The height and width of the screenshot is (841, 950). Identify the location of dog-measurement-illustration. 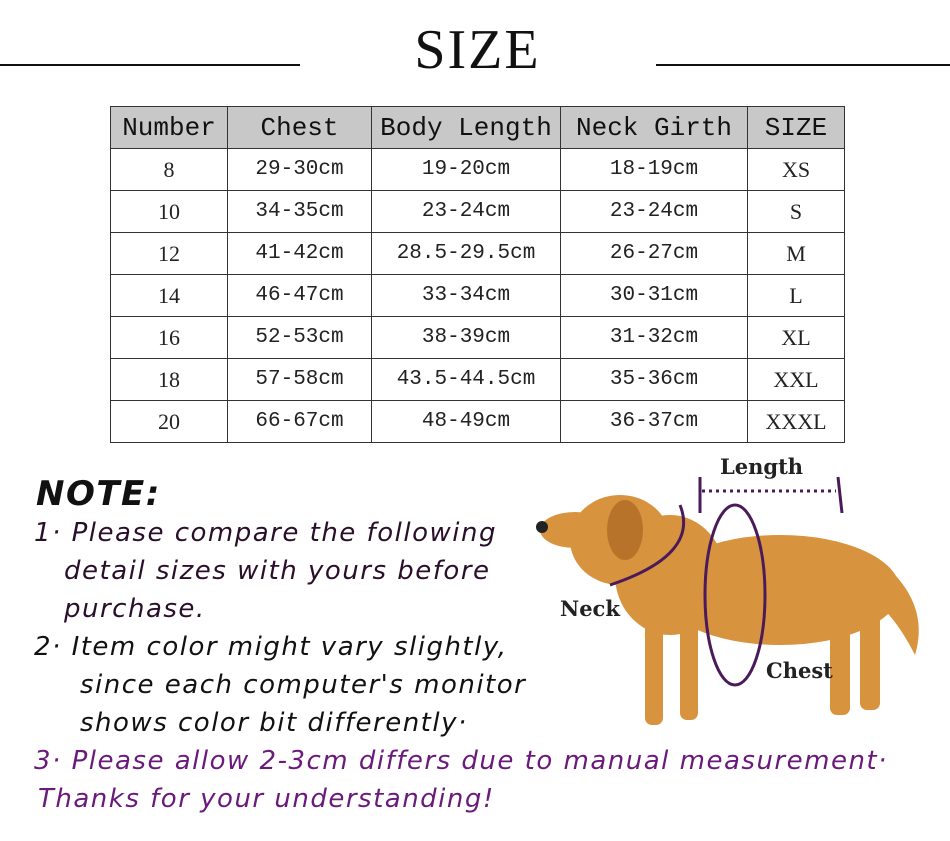
(727, 600).